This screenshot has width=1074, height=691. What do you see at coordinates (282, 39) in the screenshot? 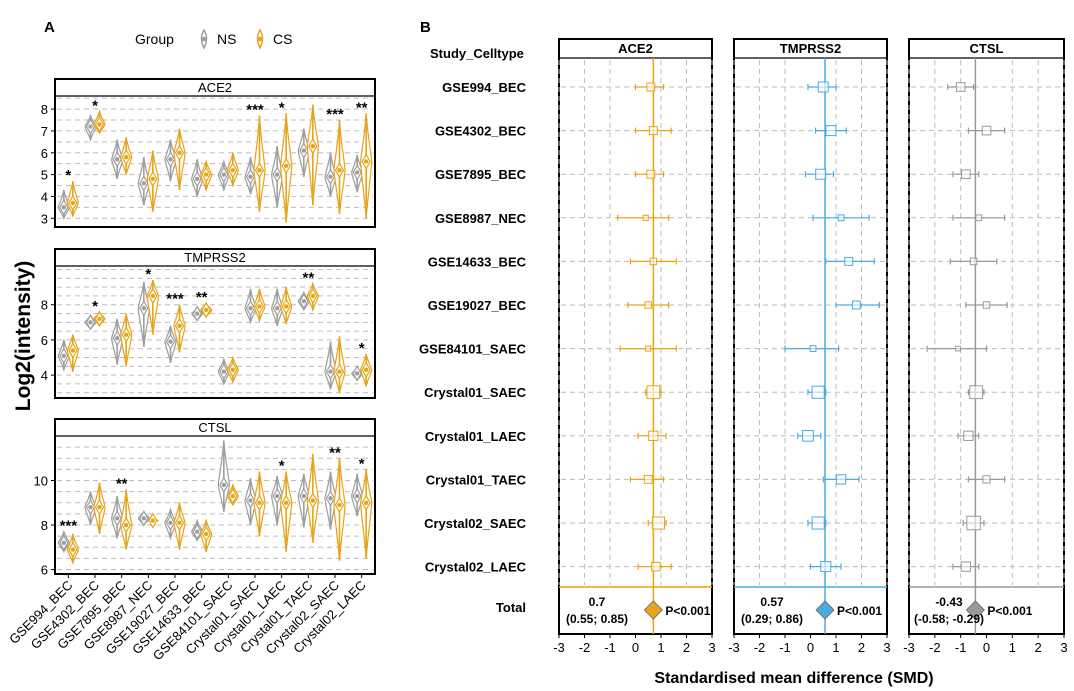
I see `legend-entry: CS` at bounding box center [282, 39].